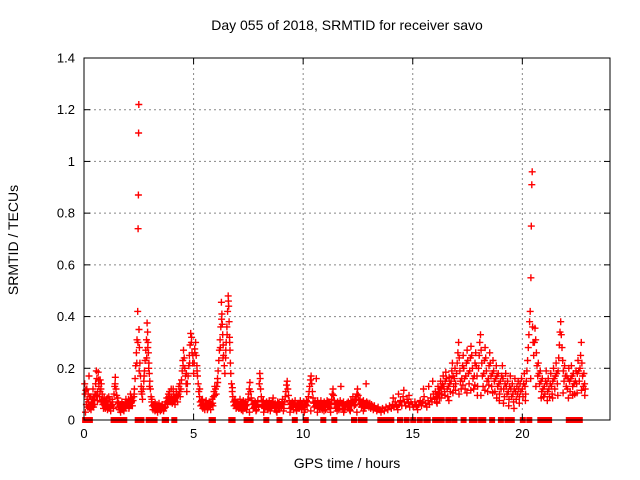 This screenshot has width=640, height=480. I want to click on y-tick-label: 0.4, so click(66, 316).